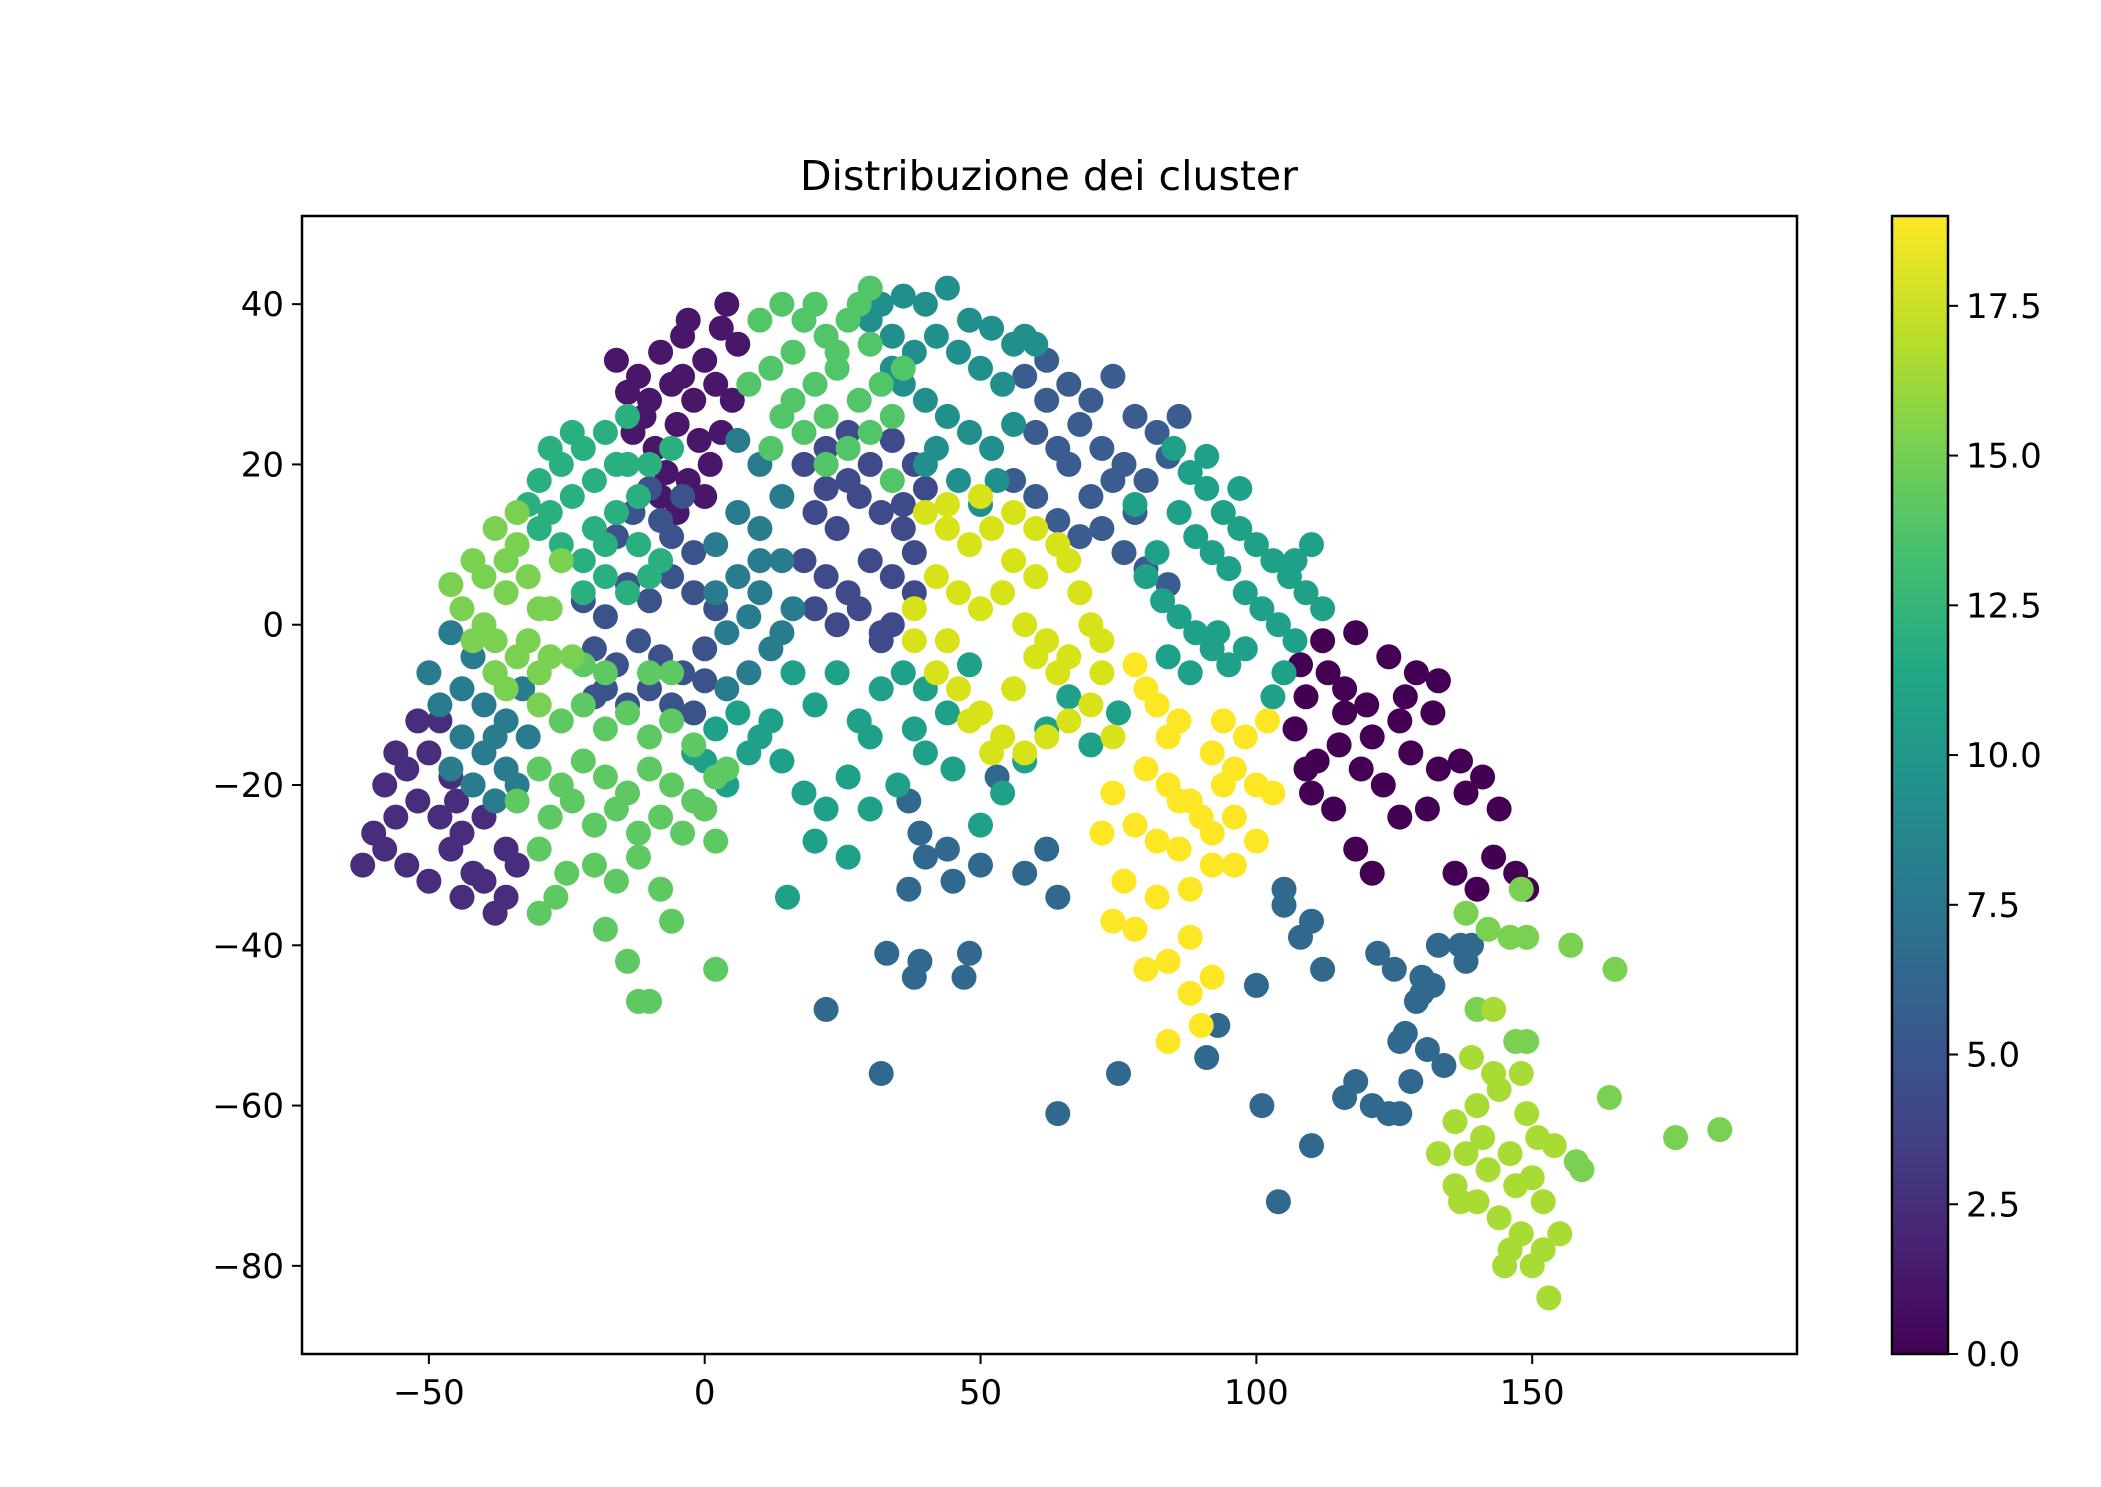  Describe the element at coordinates (2004, 457) in the screenshot. I see `colorbar-tick-label: 15.0` at that location.